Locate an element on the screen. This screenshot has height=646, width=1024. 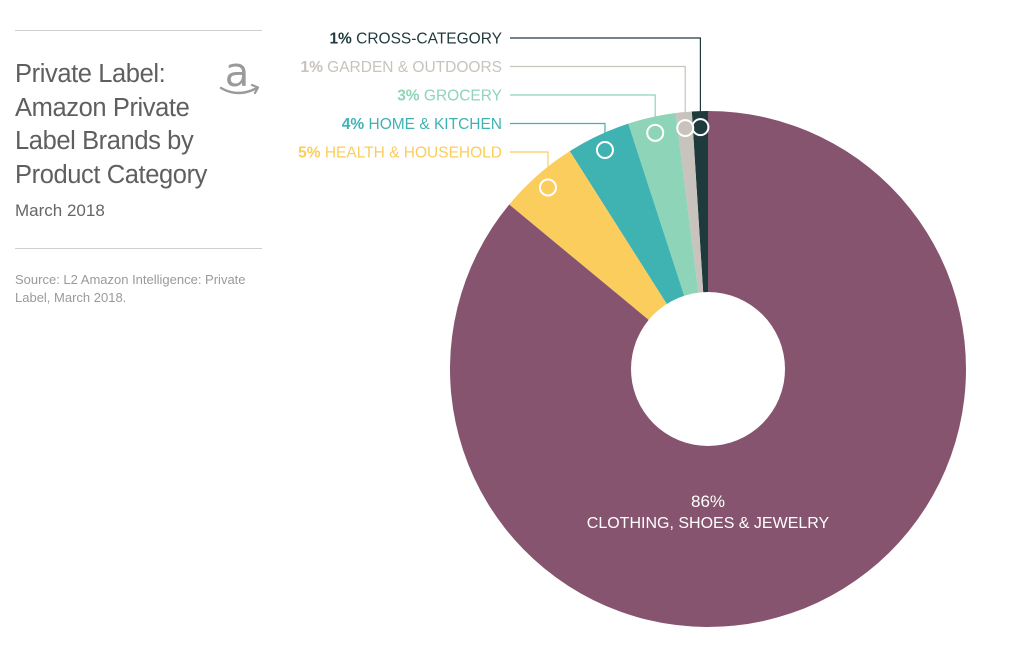
donut-hole is located at coordinates (708, 369).